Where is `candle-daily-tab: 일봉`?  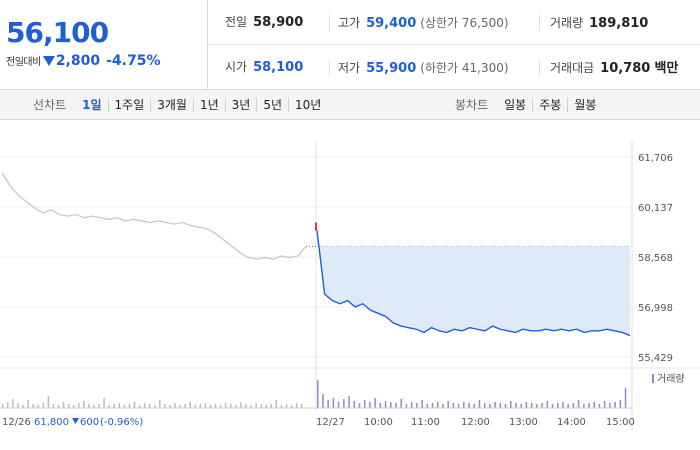
candle-daily-tab: 일봉 is located at coordinates (515, 105).